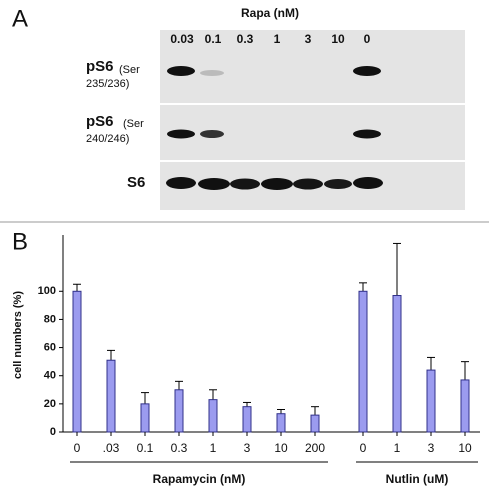 The width and height of the screenshot is (489, 500). Describe the element at coordinates (315, 448) in the screenshot. I see `x-tick-label: 200` at that location.